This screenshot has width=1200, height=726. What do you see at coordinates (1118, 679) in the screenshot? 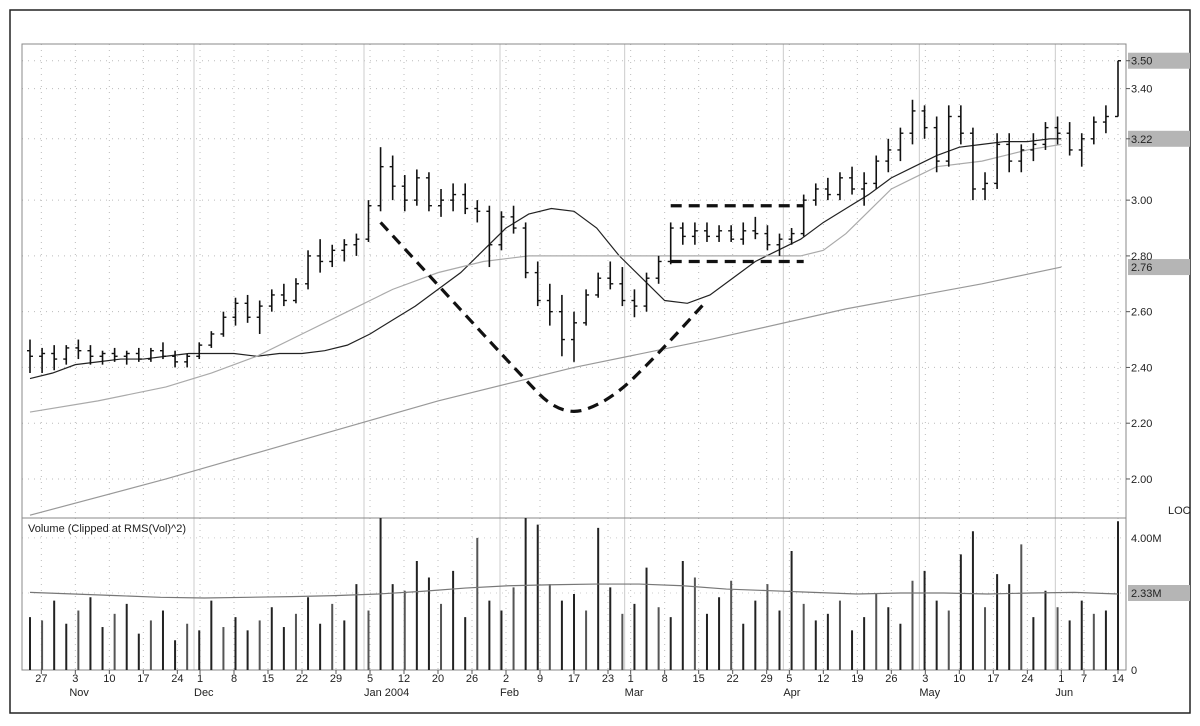
I see `x-day-label: 14` at bounding box center [1118, 679].